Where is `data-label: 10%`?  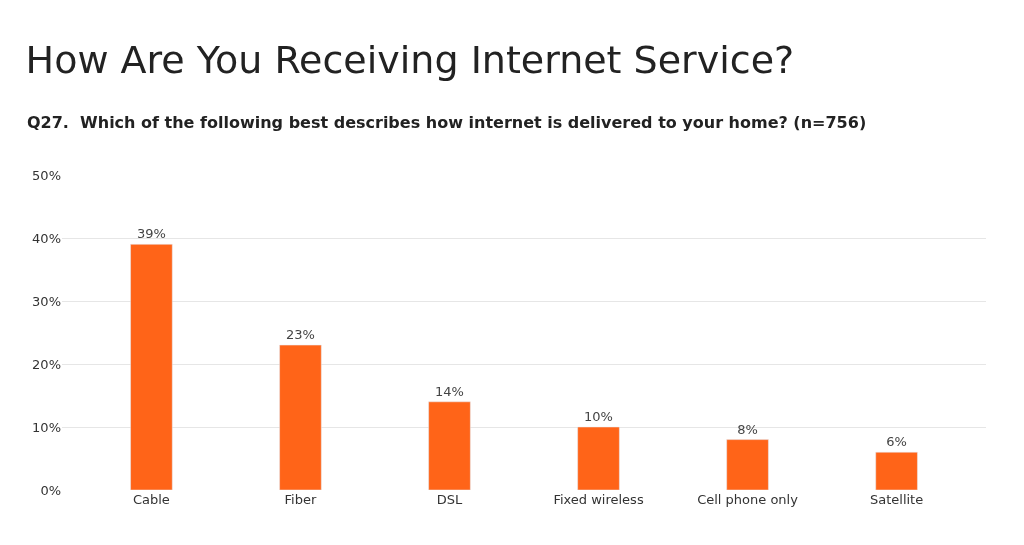
data-label: 10% is located at coordinates (598, 416).